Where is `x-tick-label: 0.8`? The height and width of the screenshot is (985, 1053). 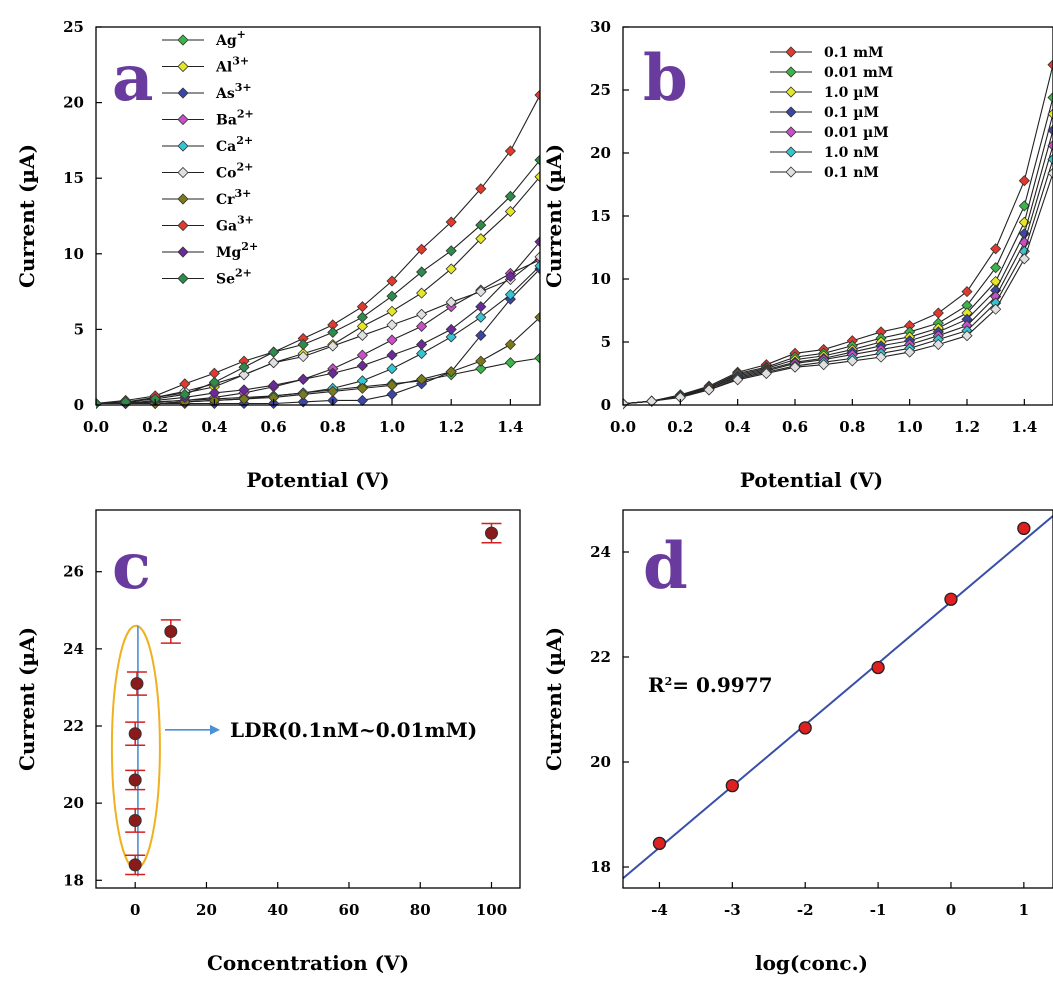 x-tick-label: 0.8 is located at coordinates (333, 427).